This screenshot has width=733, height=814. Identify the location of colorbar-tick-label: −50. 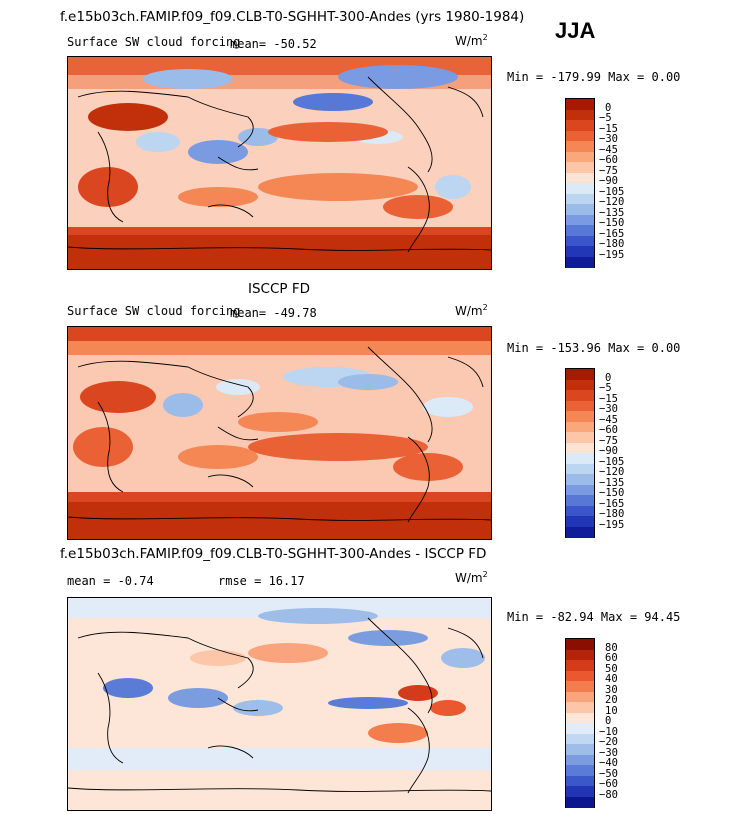
(608, 773).